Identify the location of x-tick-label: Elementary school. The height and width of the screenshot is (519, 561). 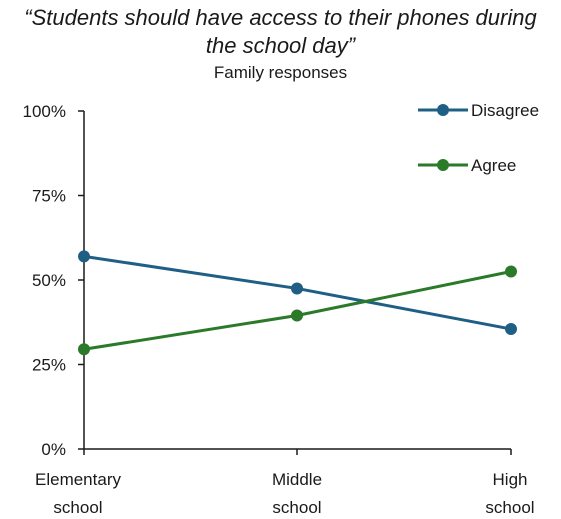
(78, 493).